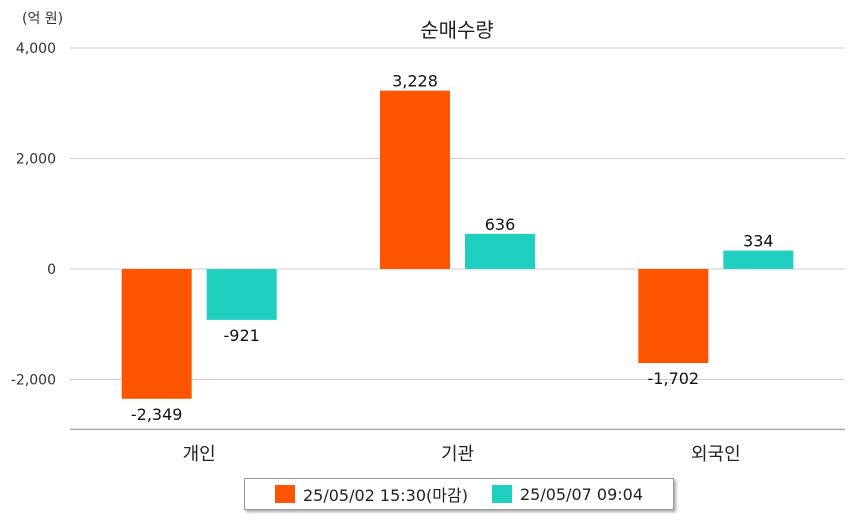 This screenshot has height=520, width=854. What do you see at coordinates (581, 494) in the screenshot?
I see `legend-label-1: 25/05/07 09:04` at bounding box center [581, 494].